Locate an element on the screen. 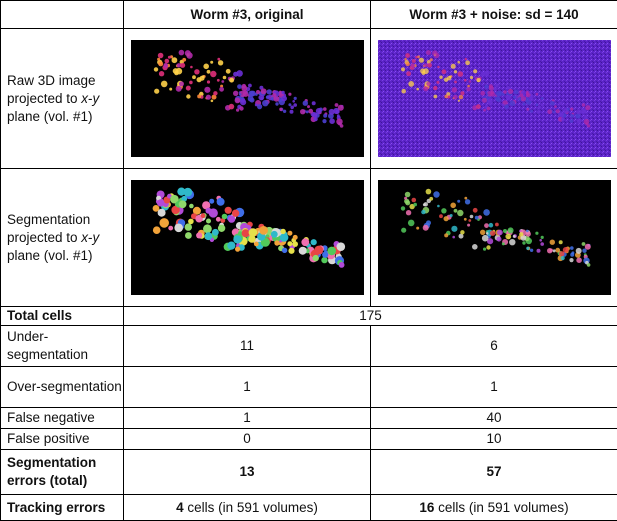  tracking-errors-noise-text: cells (in 591 volumes) is located at coordinates (501, 507).